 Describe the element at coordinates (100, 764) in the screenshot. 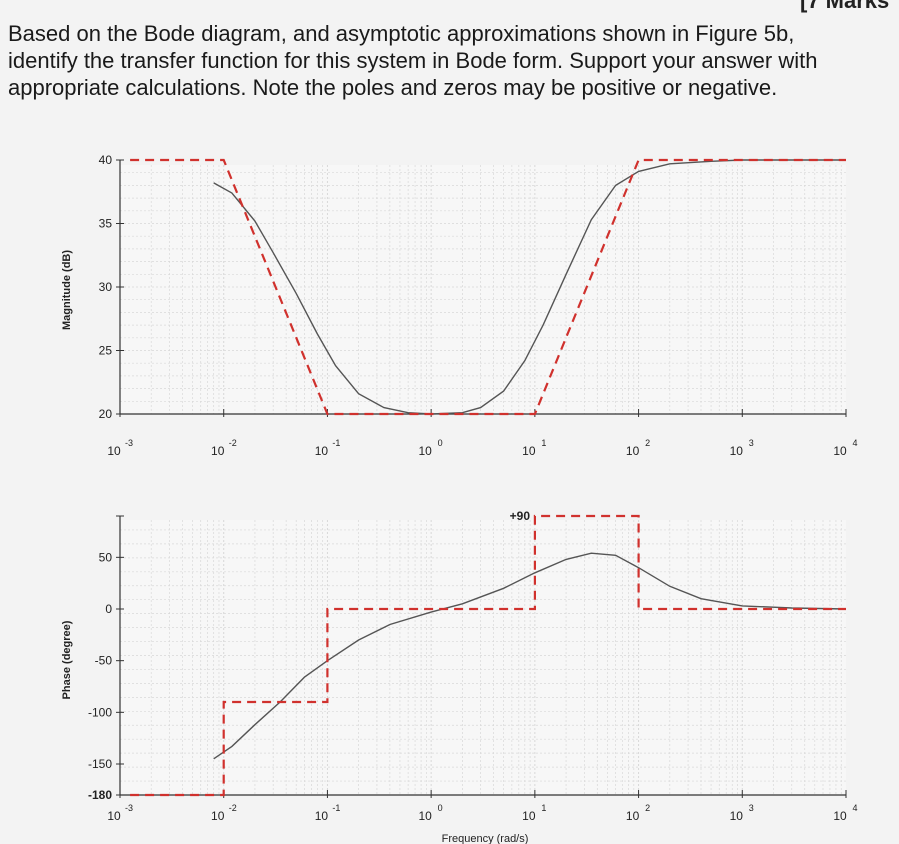

I see `phase-y-tick-label: -150` at that location.